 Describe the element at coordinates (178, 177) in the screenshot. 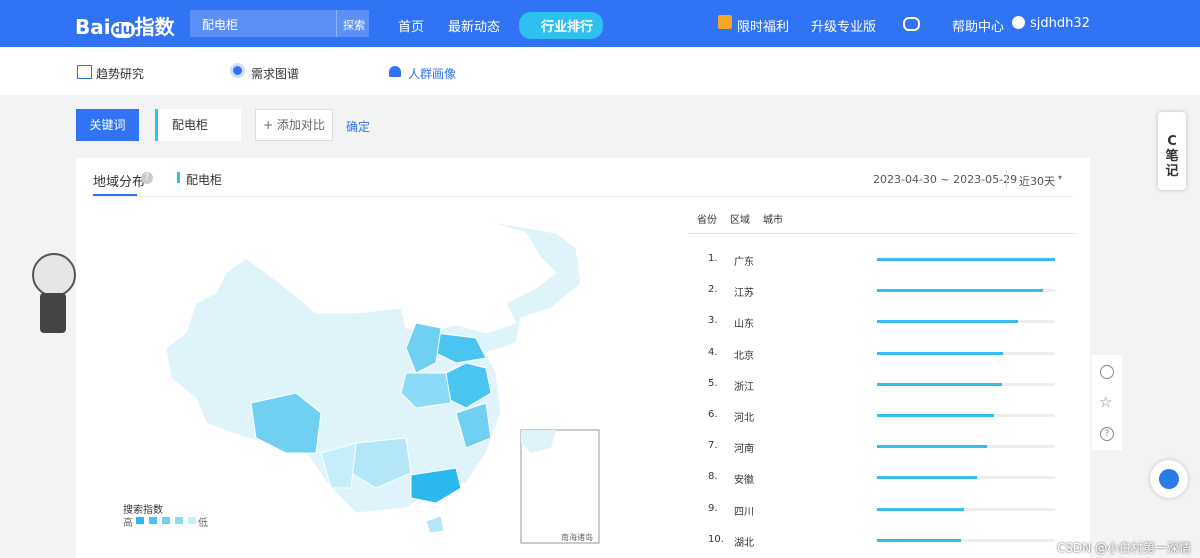

I see `legend-swatch` at that location.